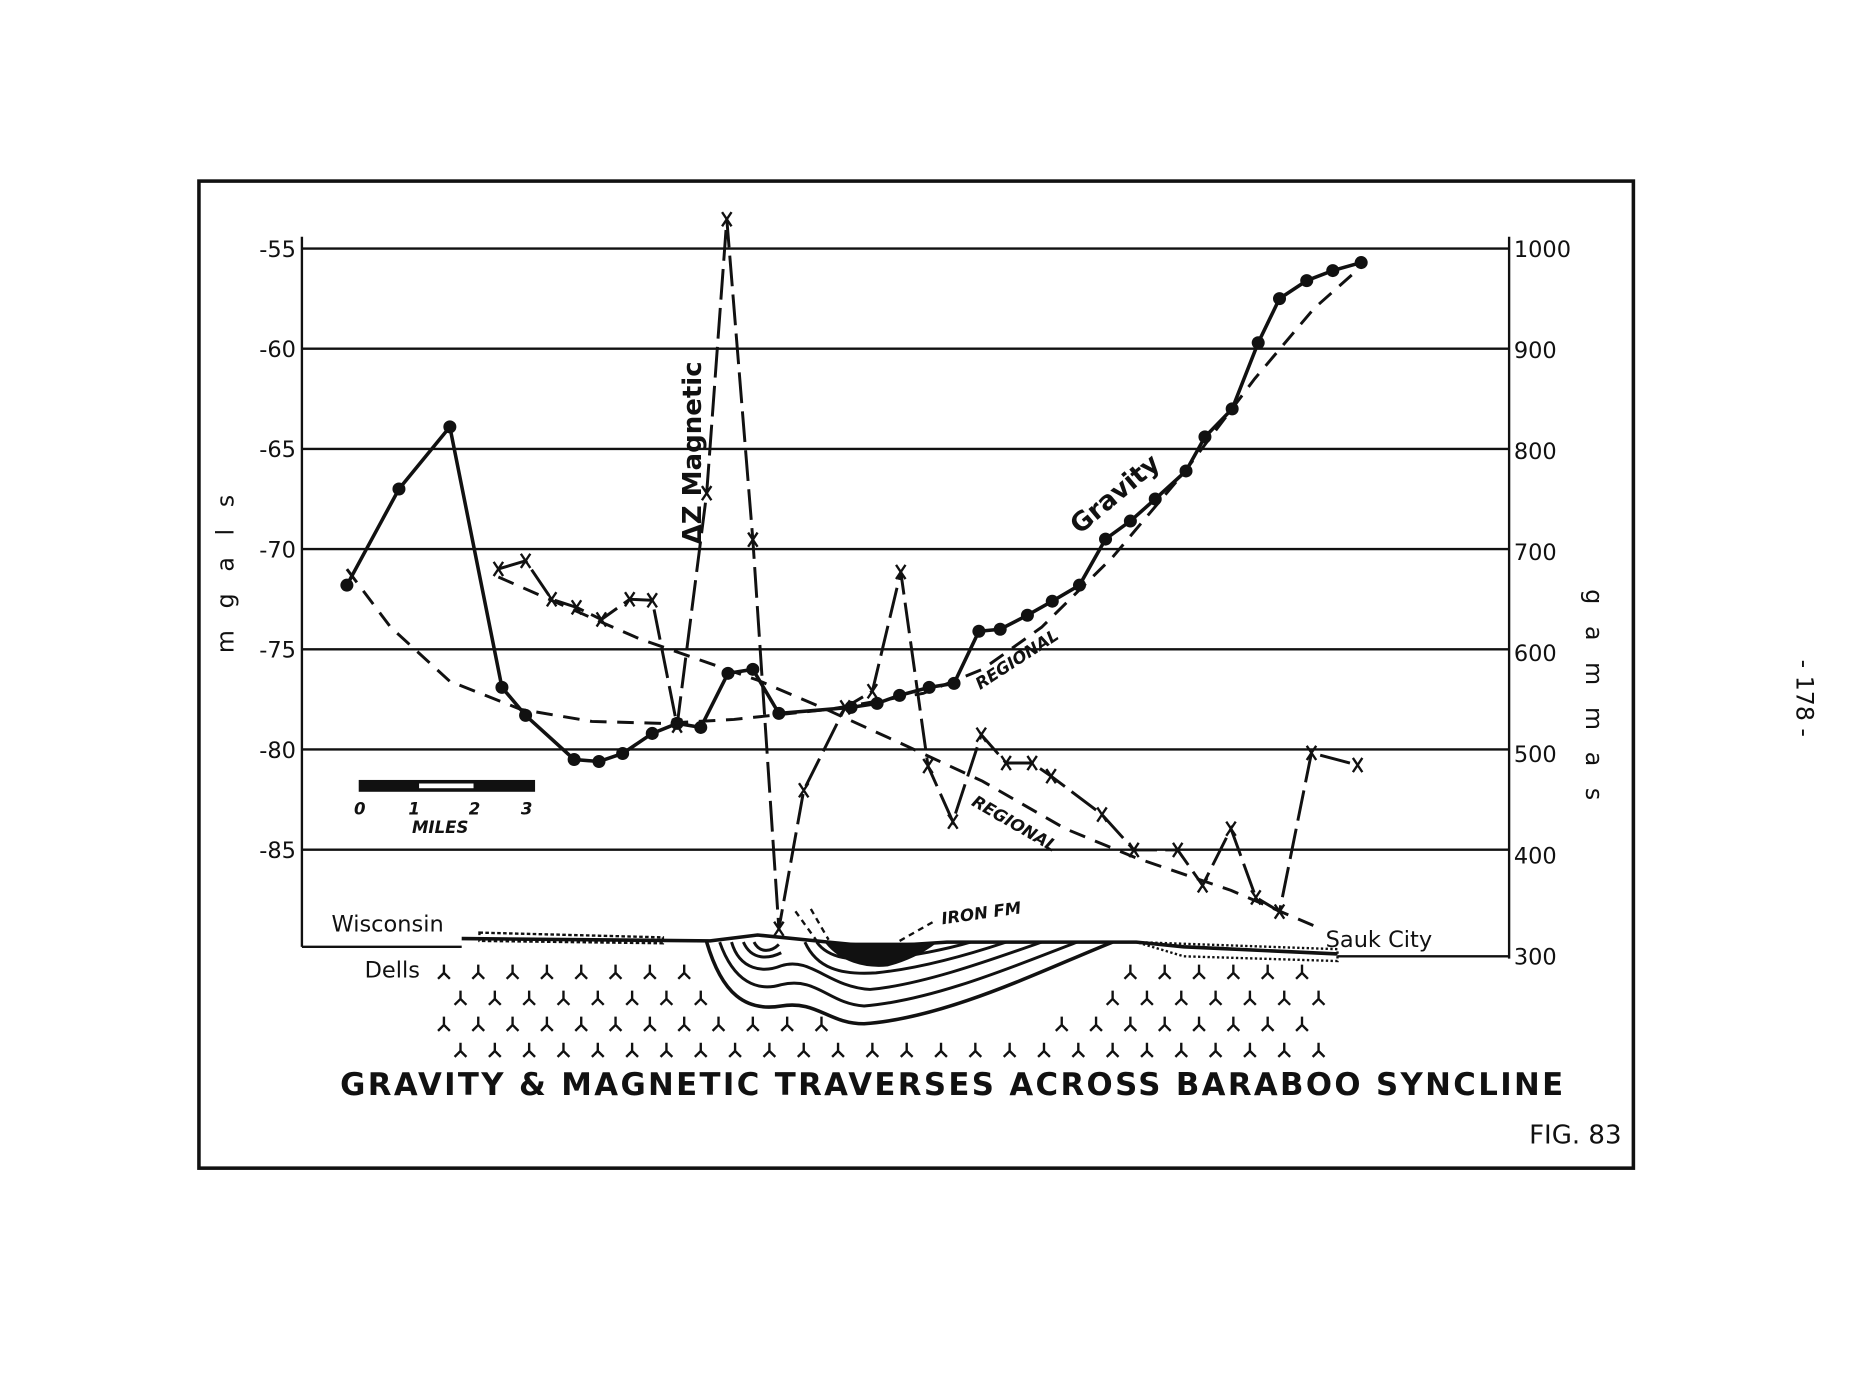  I want to click on endpoint-left-line1: Wisconsin, so click(387, 924).